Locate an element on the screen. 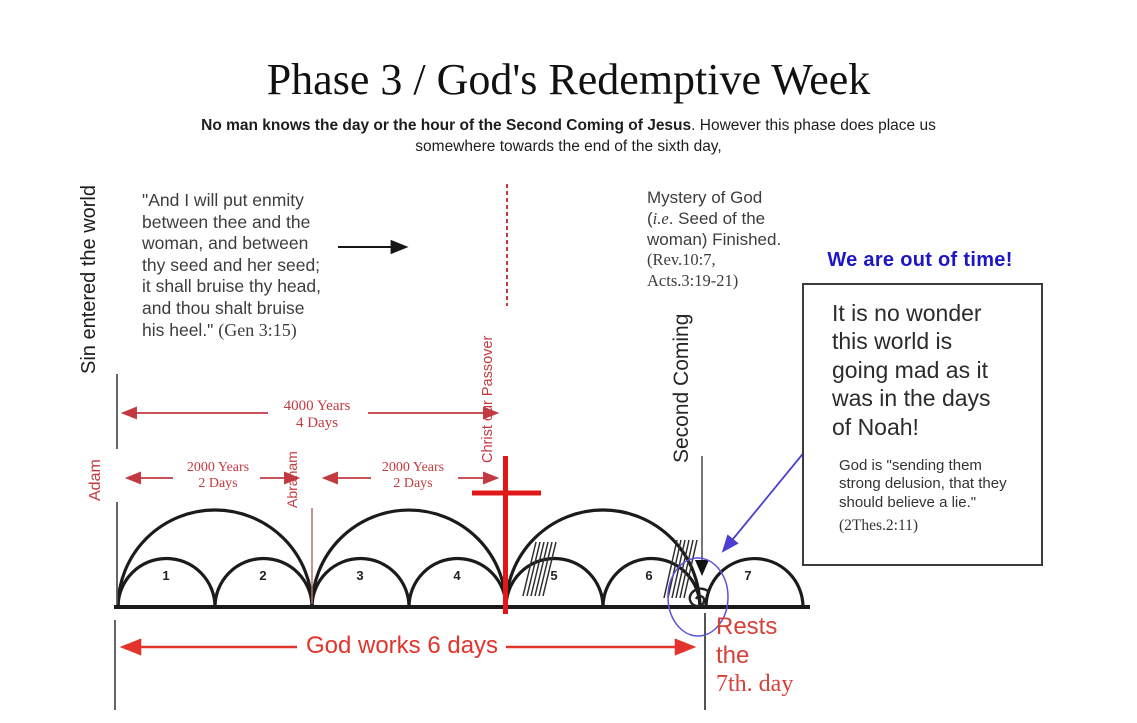 The image size is (1137, 723). rests-line2: the is located at coordinates (733, 655).